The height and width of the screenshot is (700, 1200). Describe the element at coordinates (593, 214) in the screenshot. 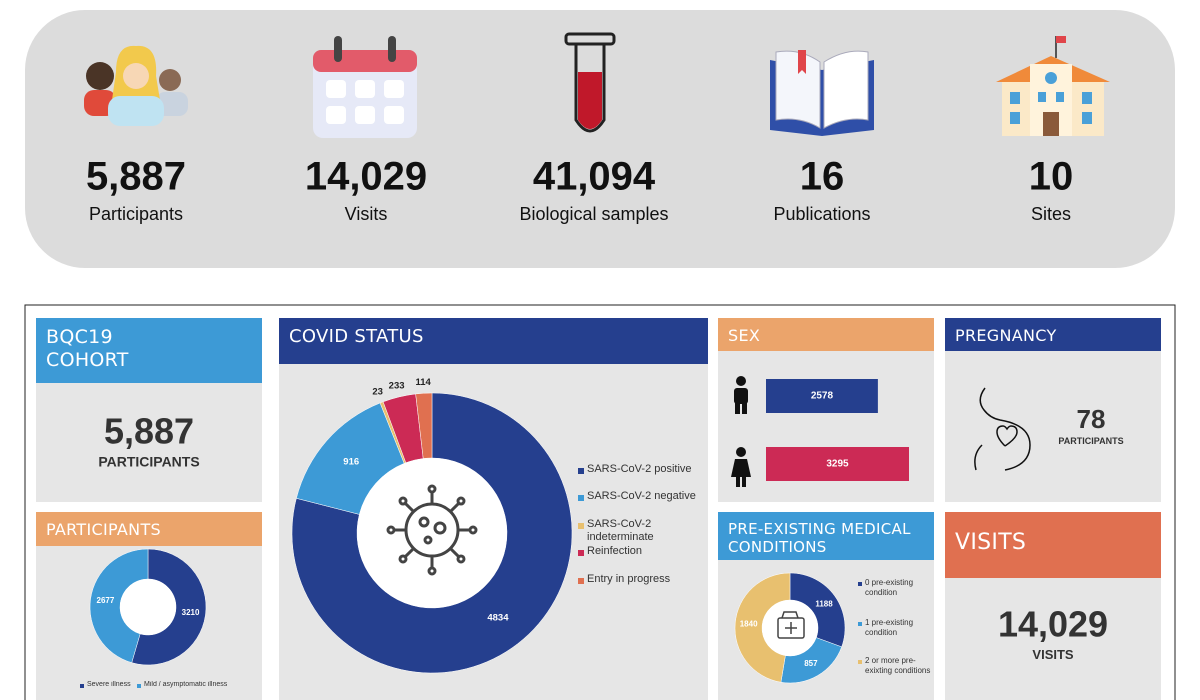

I see `stat-label: Biological samples` at that location.